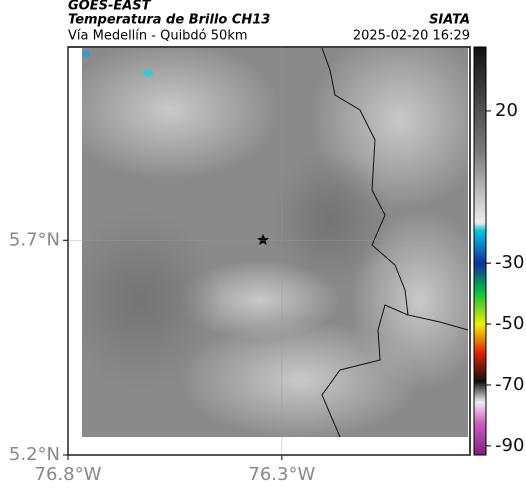  What do you see at coordinates (506, 110) in the screenshot?
I see `colorbar-label: 20` at bounding box center [506, 110].